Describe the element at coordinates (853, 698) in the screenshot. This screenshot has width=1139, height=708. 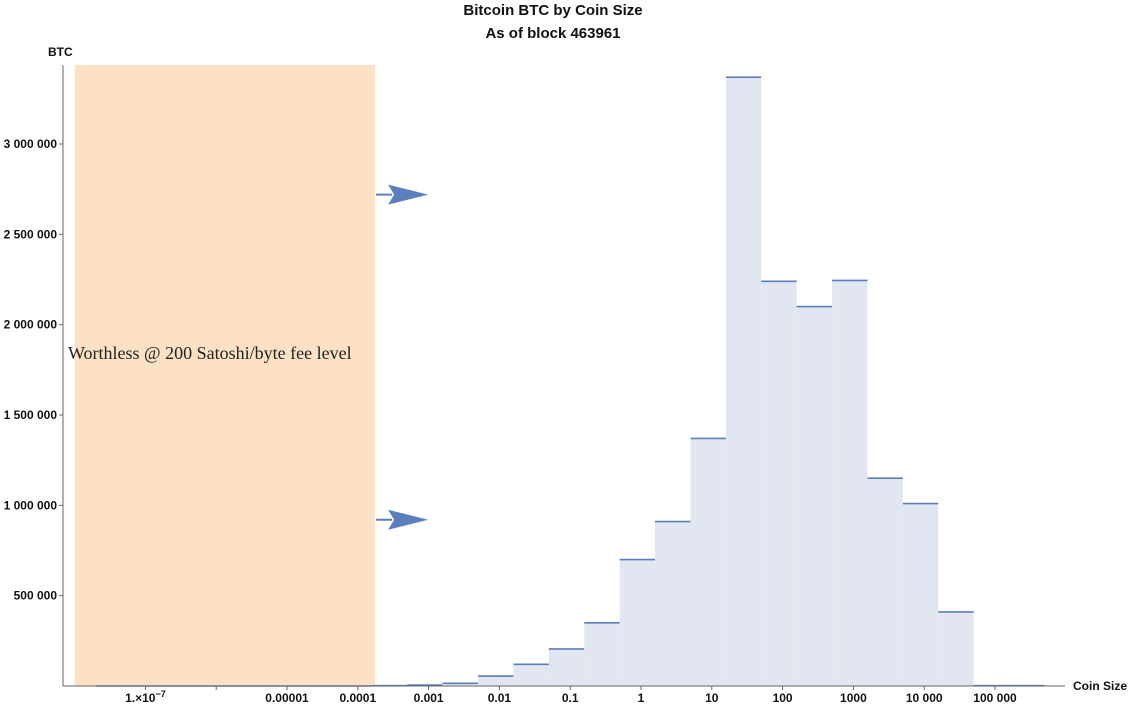
I see `x-tick-label: 1000` at that location.